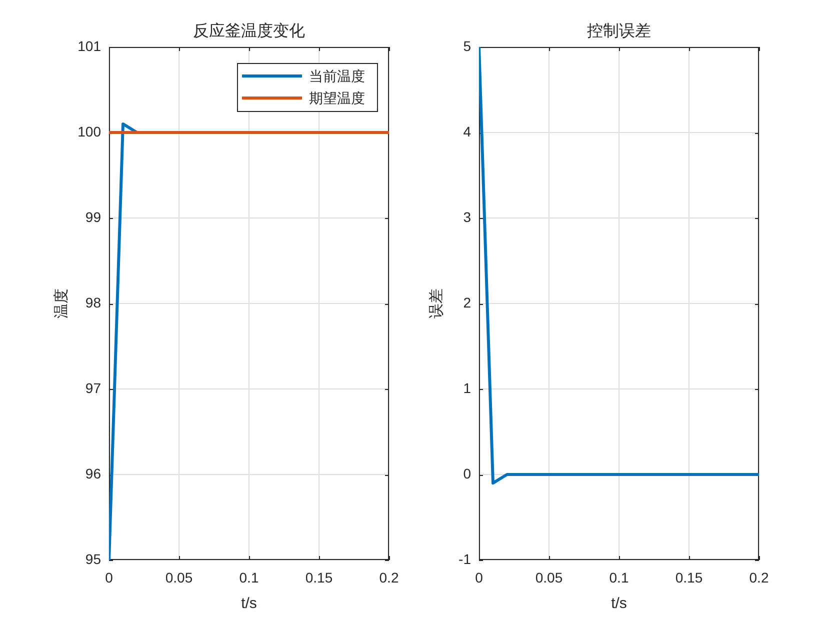 The image size is (840, 630). Describe the element at coordinates (619, 31) in the screenshot. I see `chart-title: 控制误差` at that location.